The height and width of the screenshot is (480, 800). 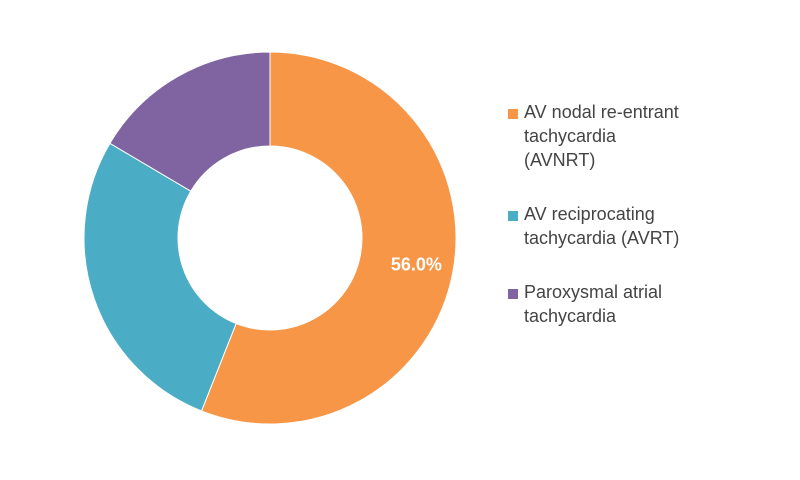 I want to click on slice-data-label-1: 56.0%, so click(x=416, y=265).